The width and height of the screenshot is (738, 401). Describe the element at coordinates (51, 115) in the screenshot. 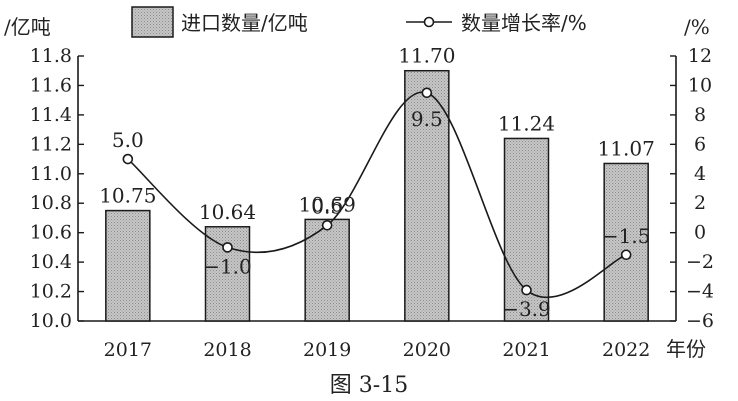

I see `y-left-tick-label: 11.4` at that location.